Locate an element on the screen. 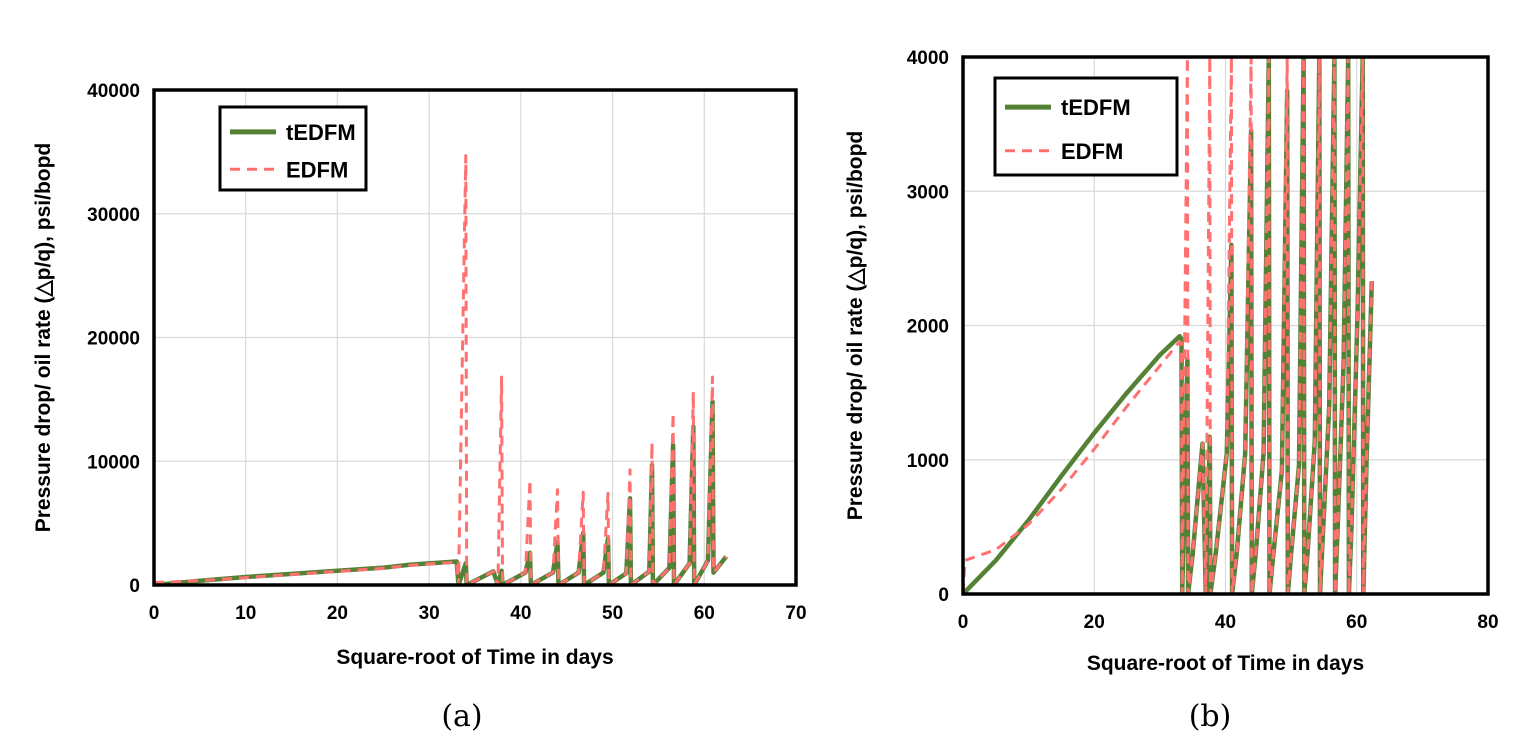  x-tick-label: 80 is located at coordinates (1487, 622).